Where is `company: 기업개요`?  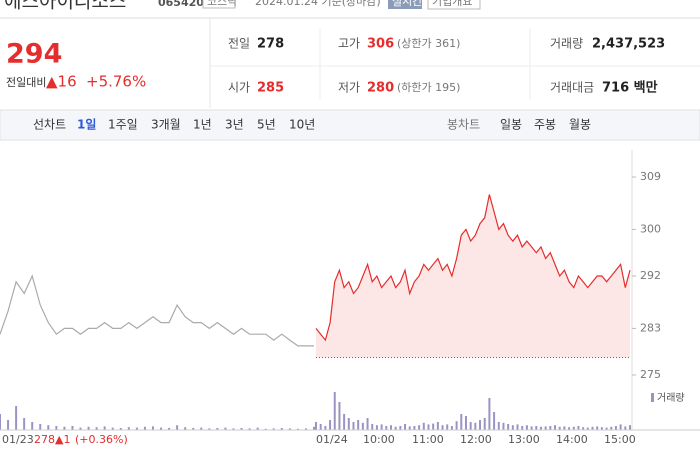
company: 기업개요 is located at coordinates (452, 4).